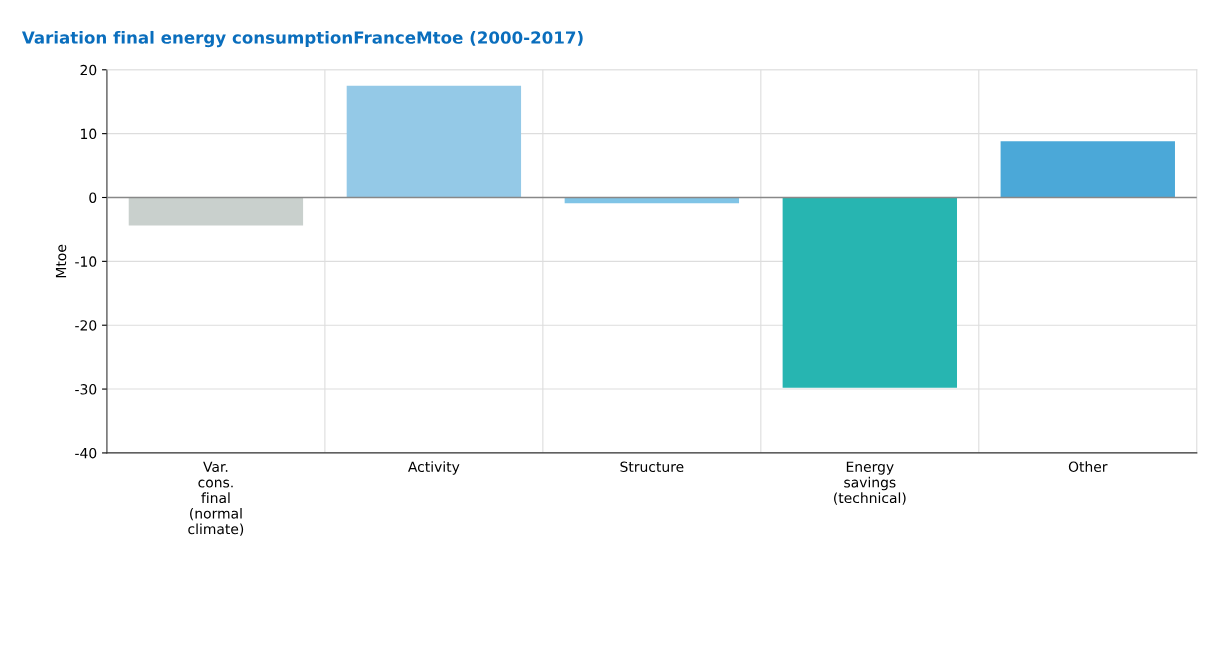 The height and width of the screenshot is (671, 1215). I want to click on y-axis-title: Mtoe, so click(61, 261).